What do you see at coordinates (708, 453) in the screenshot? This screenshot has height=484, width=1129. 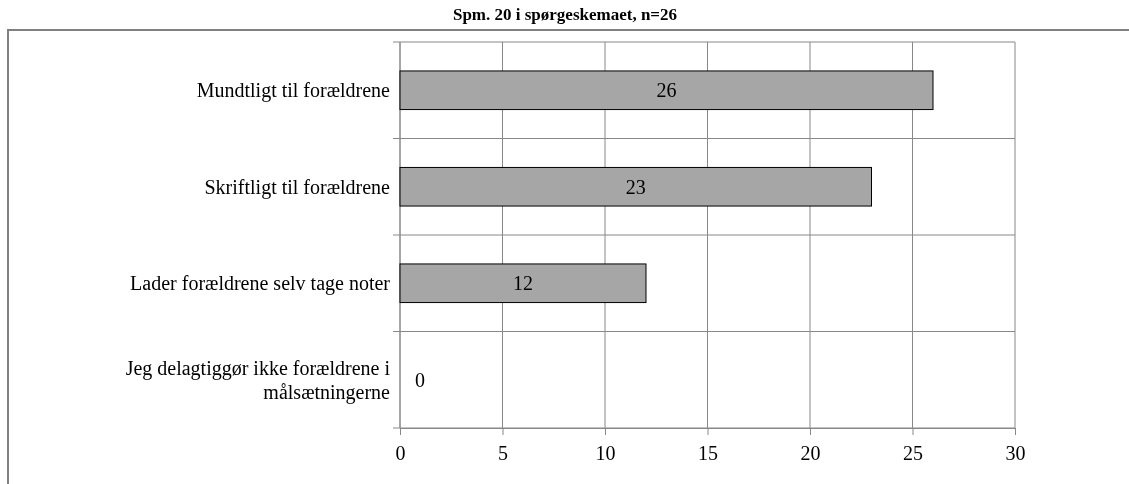 I see `x-tick-label: 15` at bounding box center [708, 453].